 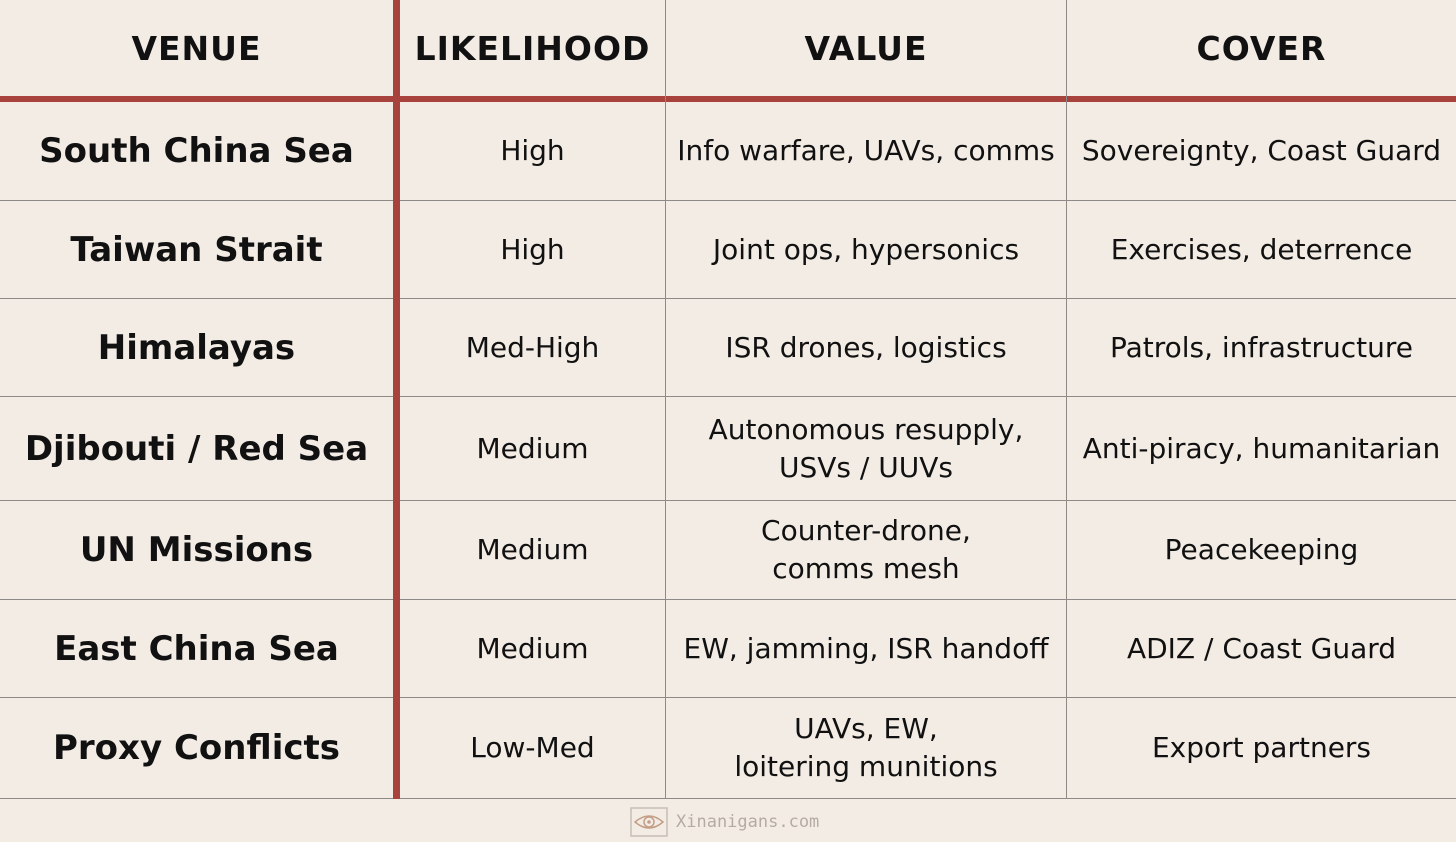 I want to click on value-cell: Counter-drone, comms mesh, so click(x=866, y=549).